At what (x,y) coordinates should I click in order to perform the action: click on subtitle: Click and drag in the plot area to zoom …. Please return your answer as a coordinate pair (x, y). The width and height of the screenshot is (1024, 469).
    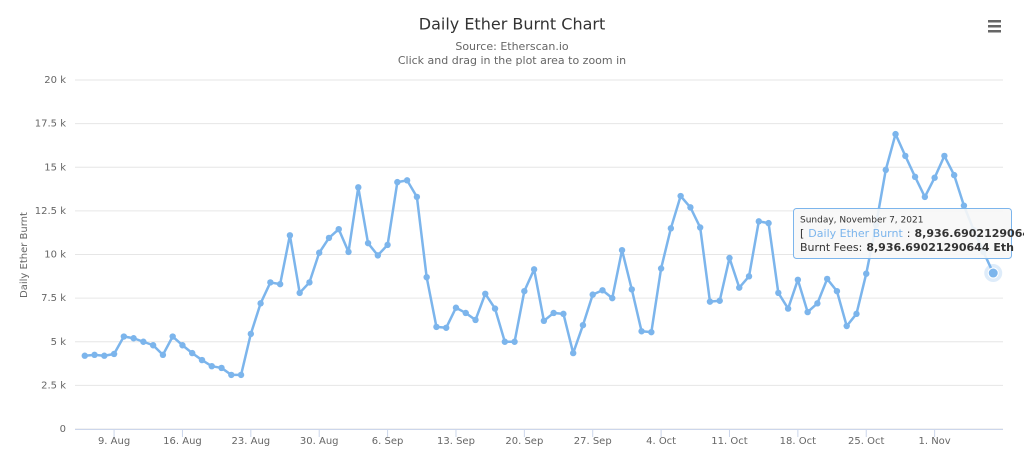
    Looking at the image, I should click on (512, 60).